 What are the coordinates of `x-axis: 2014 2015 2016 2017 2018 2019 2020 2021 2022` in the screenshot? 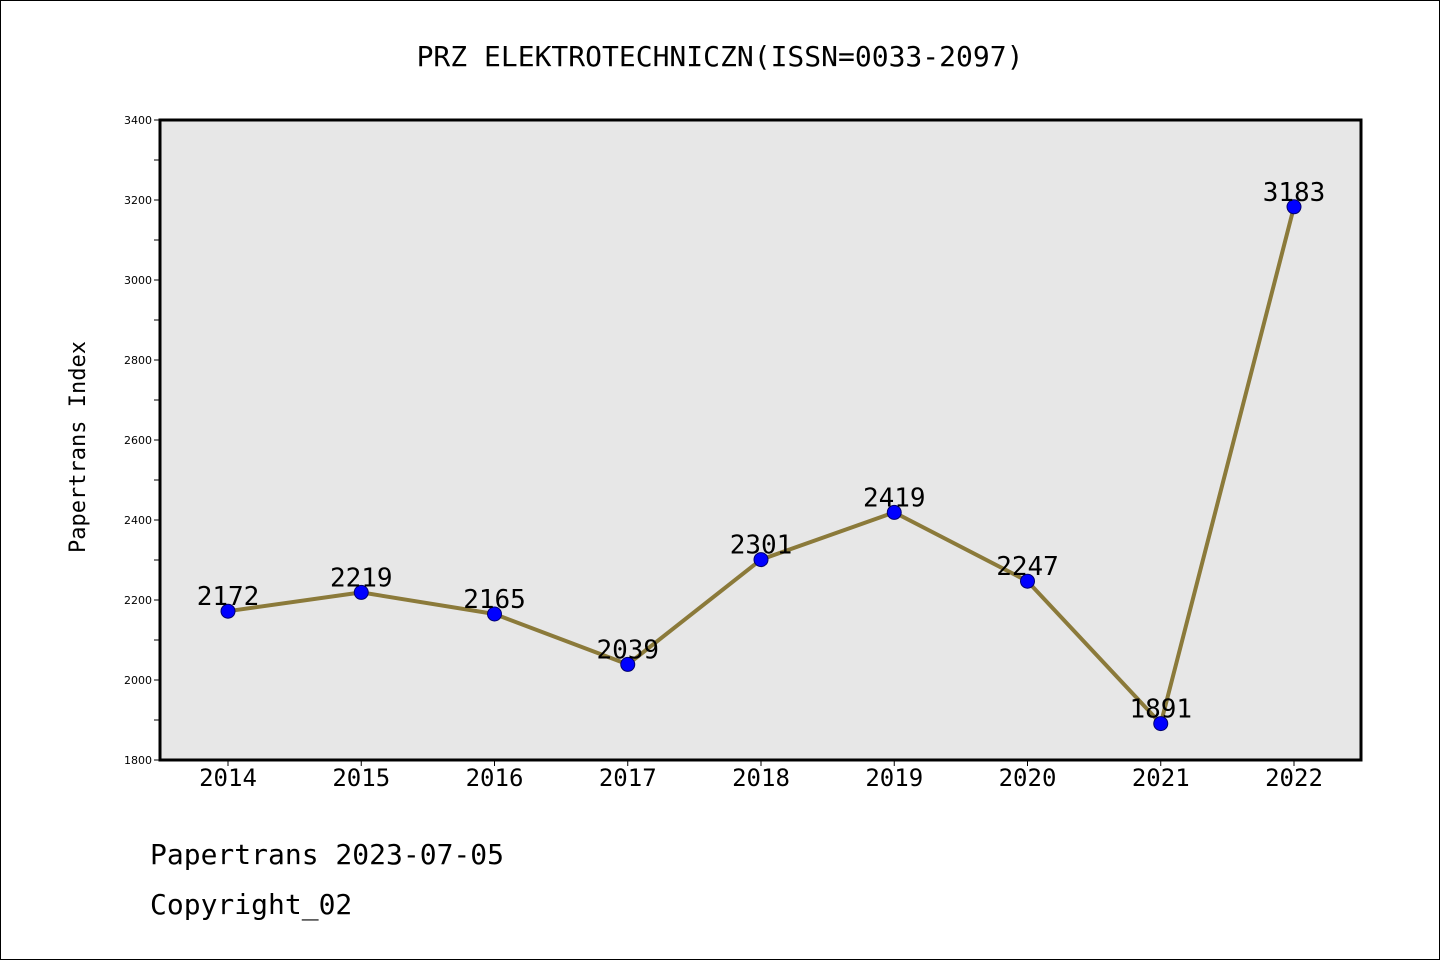 It's located at (761, 776).